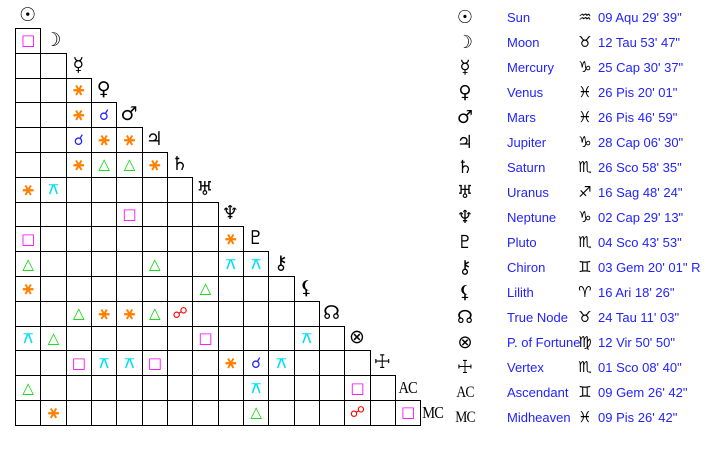 The width and height of the screenshot is (705, 450). Describe the element at coordinates (639, 42) in the screenshot. I see `planet-position: 12 Tau 53' 47"` at that location.